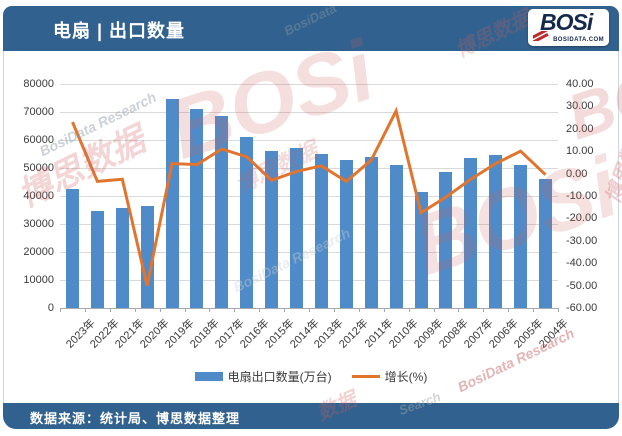 The width and height of the screenshot is (622, 436). What do you see at coordinates (582, 196) in the screenshot?
I see `right-axis-label: -10.00` at bounding box center [582, 196].